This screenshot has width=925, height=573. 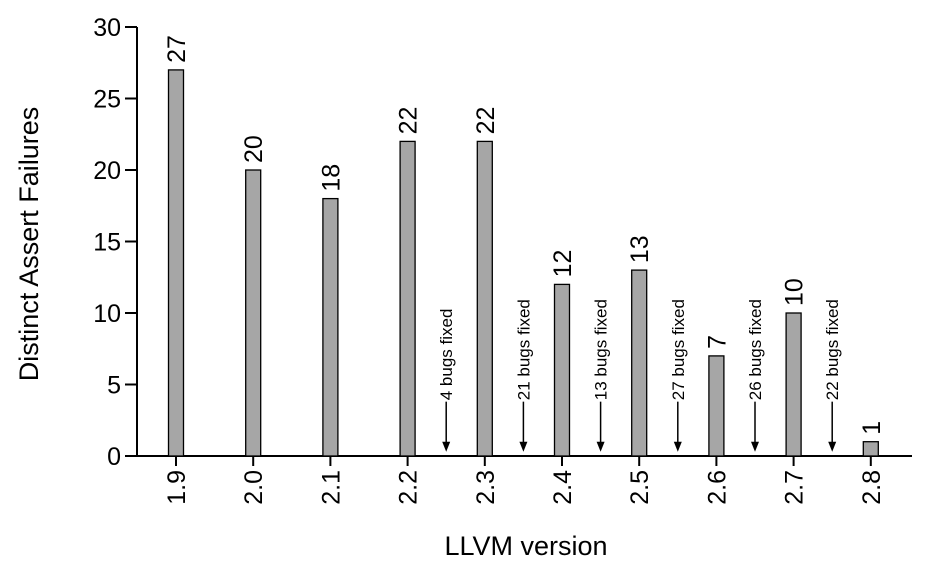 I want to click on bar-2.8, so click(x=870, y=449).